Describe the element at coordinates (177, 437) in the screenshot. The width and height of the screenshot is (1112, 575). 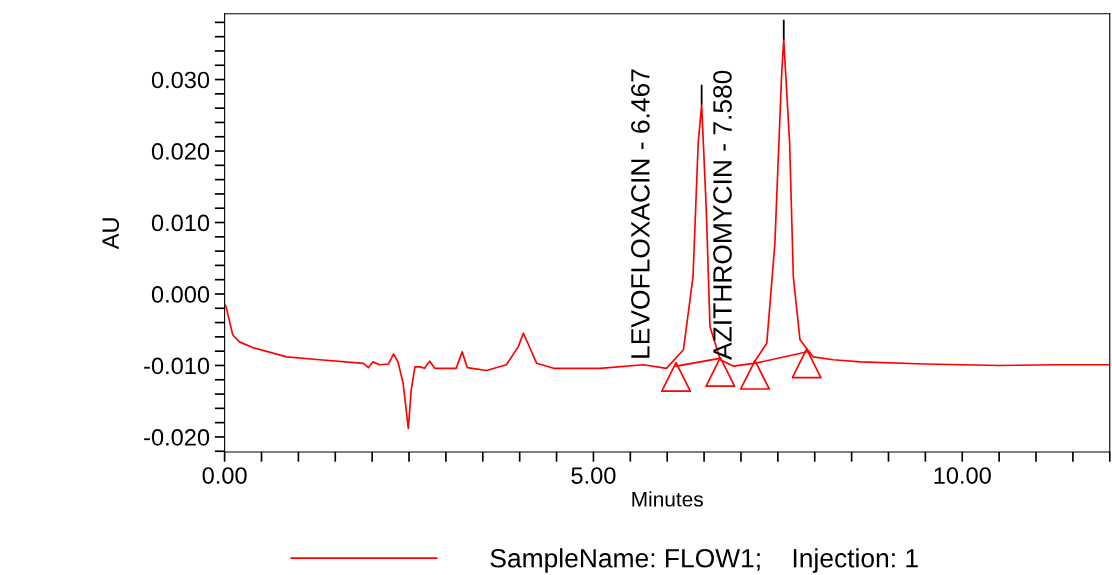
I see `y-tick-label: -0.020` at that location.